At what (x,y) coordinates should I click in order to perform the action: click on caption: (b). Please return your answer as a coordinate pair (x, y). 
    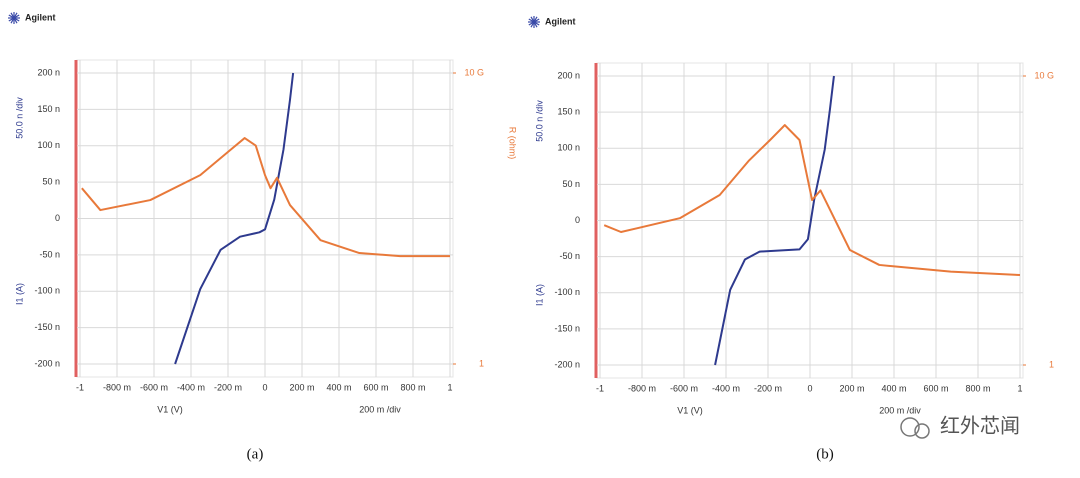
    Looking at the image, I should click on (825, 454).